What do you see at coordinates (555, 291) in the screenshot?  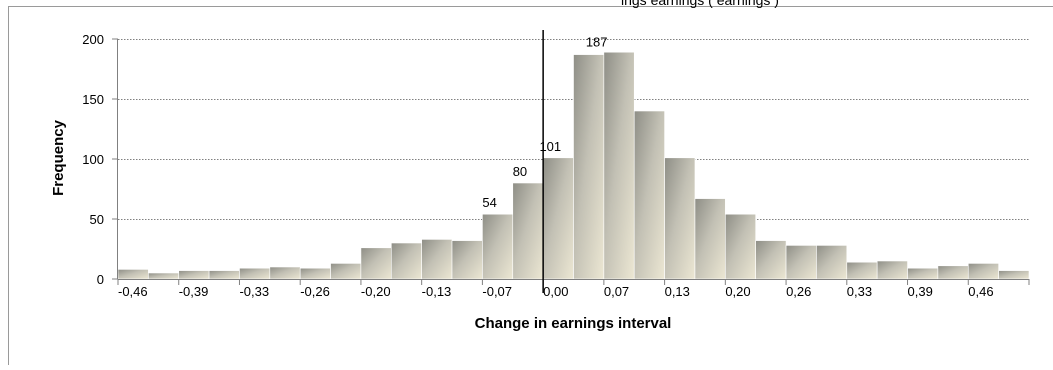 I see `x-tick-label: 0,00` at bounding box center [555, 291].